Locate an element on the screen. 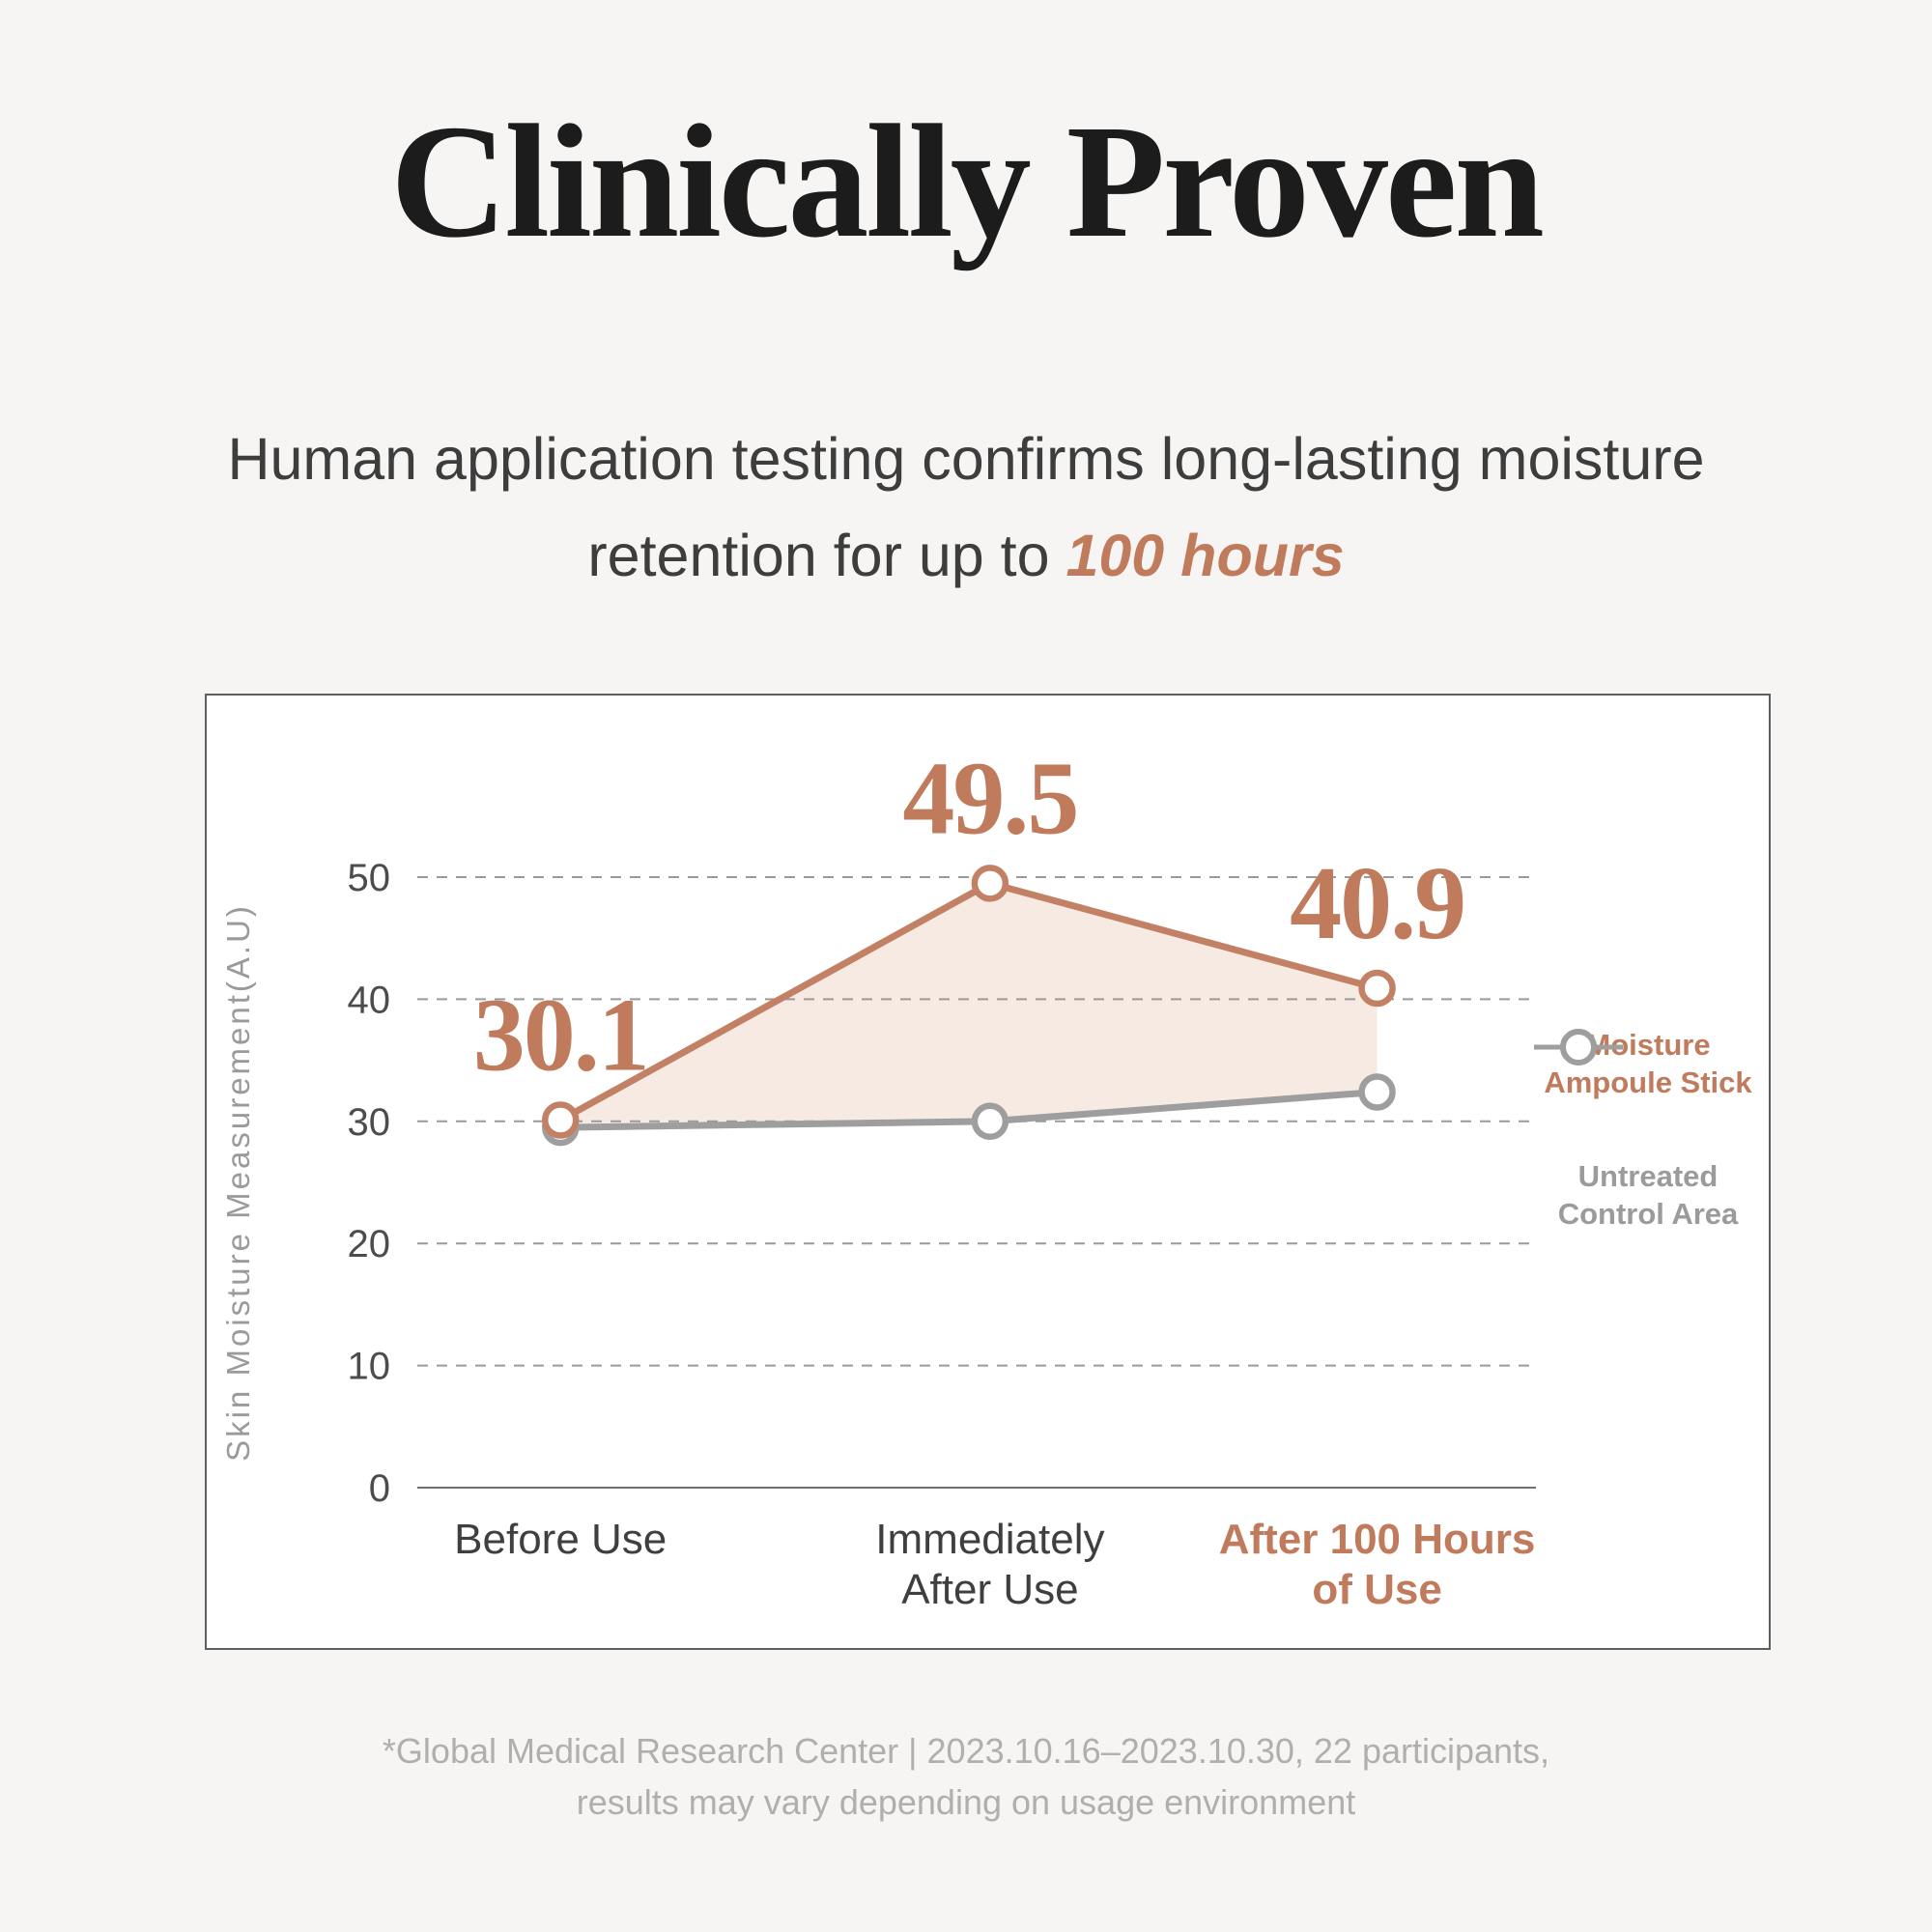 The width and height of the screenshot is (1932, 1932). data-value-label: 30.1 is located at coordinates (560, 1036).